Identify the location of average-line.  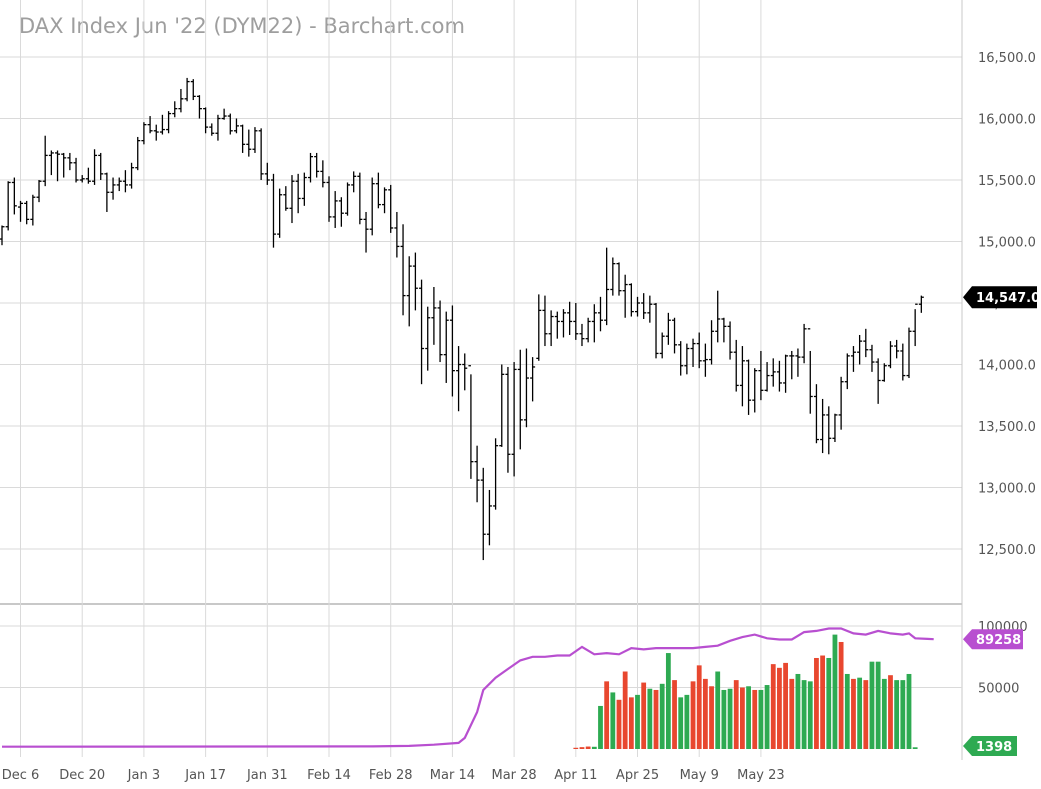
(467, 687).